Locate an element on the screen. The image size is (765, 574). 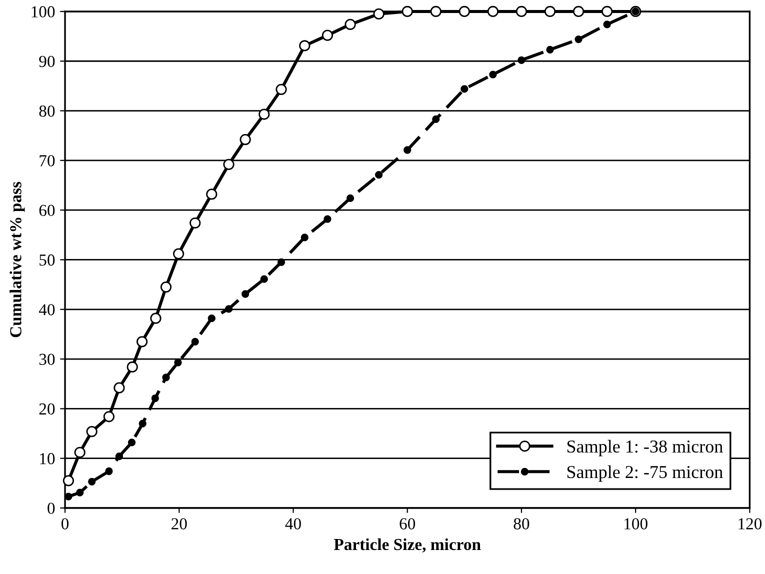
y-tick-label: 0 is located at coordinates (51, 508).